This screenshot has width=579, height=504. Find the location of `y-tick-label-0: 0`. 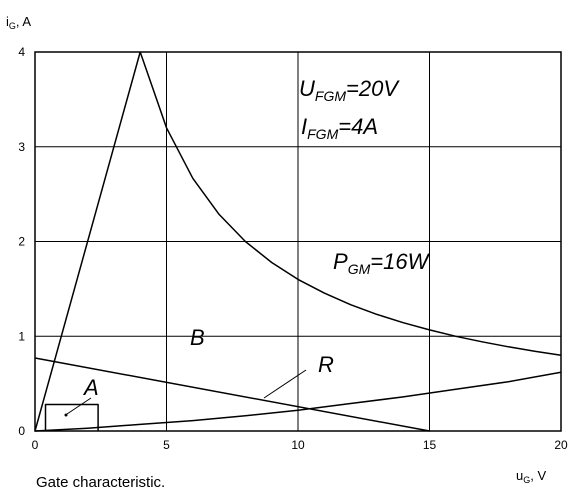

y-tick-label-0: 0 is located at coordinates (21, 431).